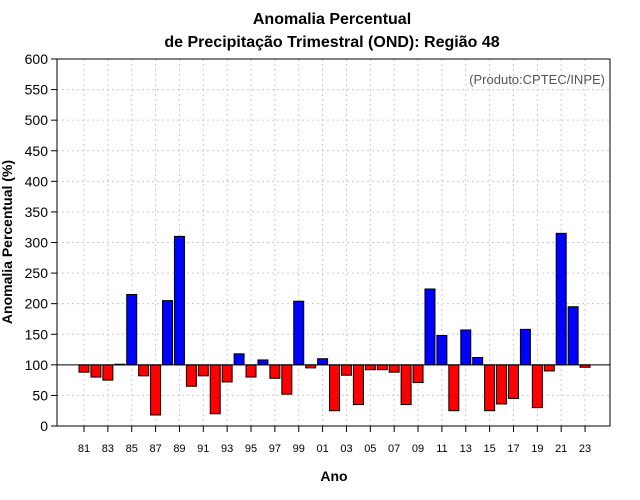  I want to click on x-tick-label: 01, so click(322, 449).